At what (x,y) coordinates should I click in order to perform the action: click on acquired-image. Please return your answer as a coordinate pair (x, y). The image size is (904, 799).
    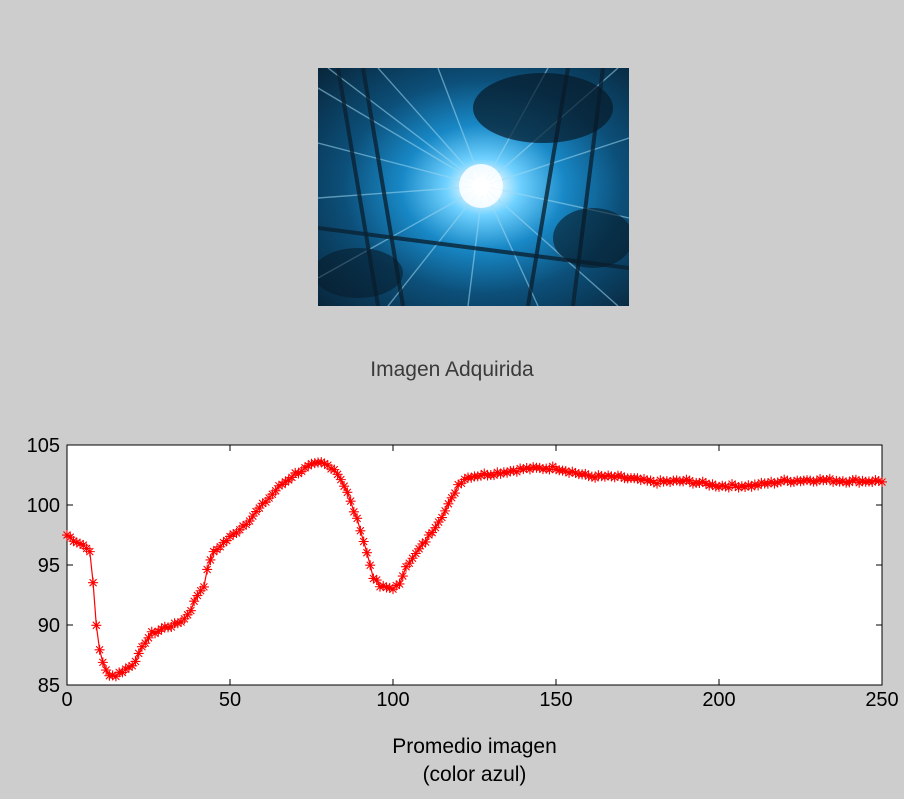
    Looking at the image, I should click on (473, 187).